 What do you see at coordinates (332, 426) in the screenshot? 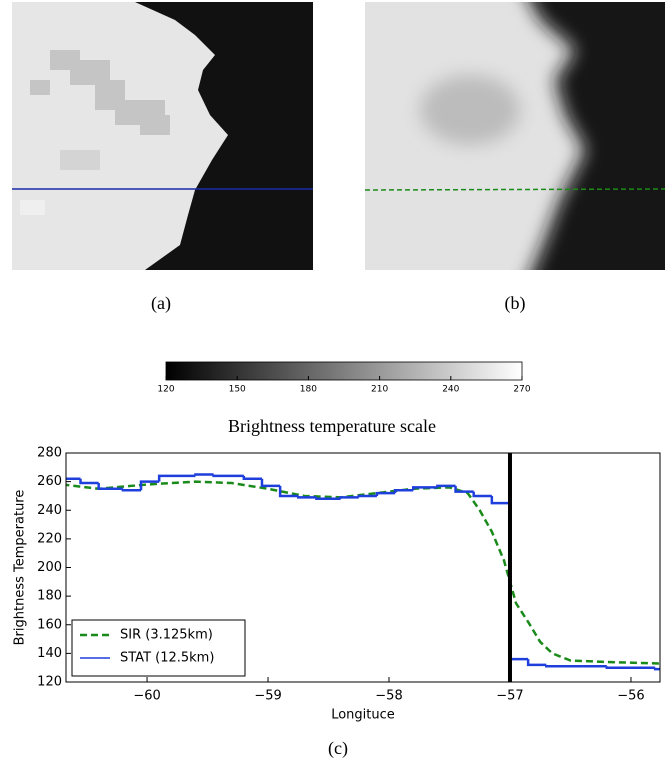
I see `colorbar-title: Brightness temperature scale` at bounding box center [332, 426].